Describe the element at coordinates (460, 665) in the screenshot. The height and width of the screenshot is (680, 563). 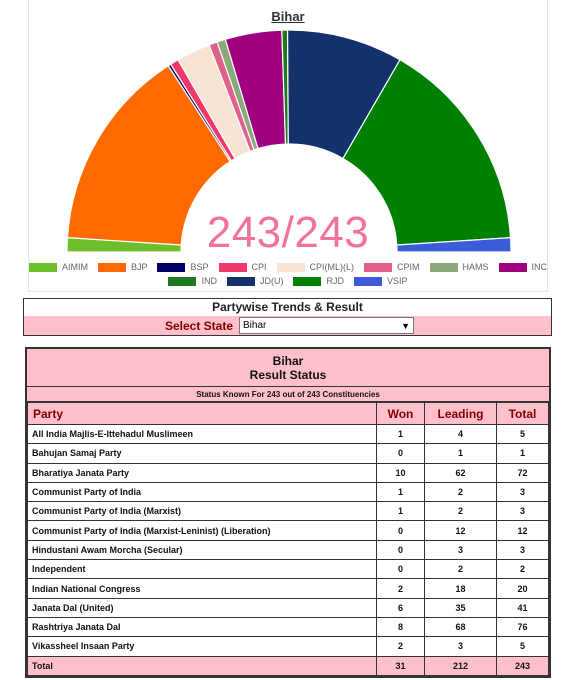
I see `total-leading: 212` at that location.